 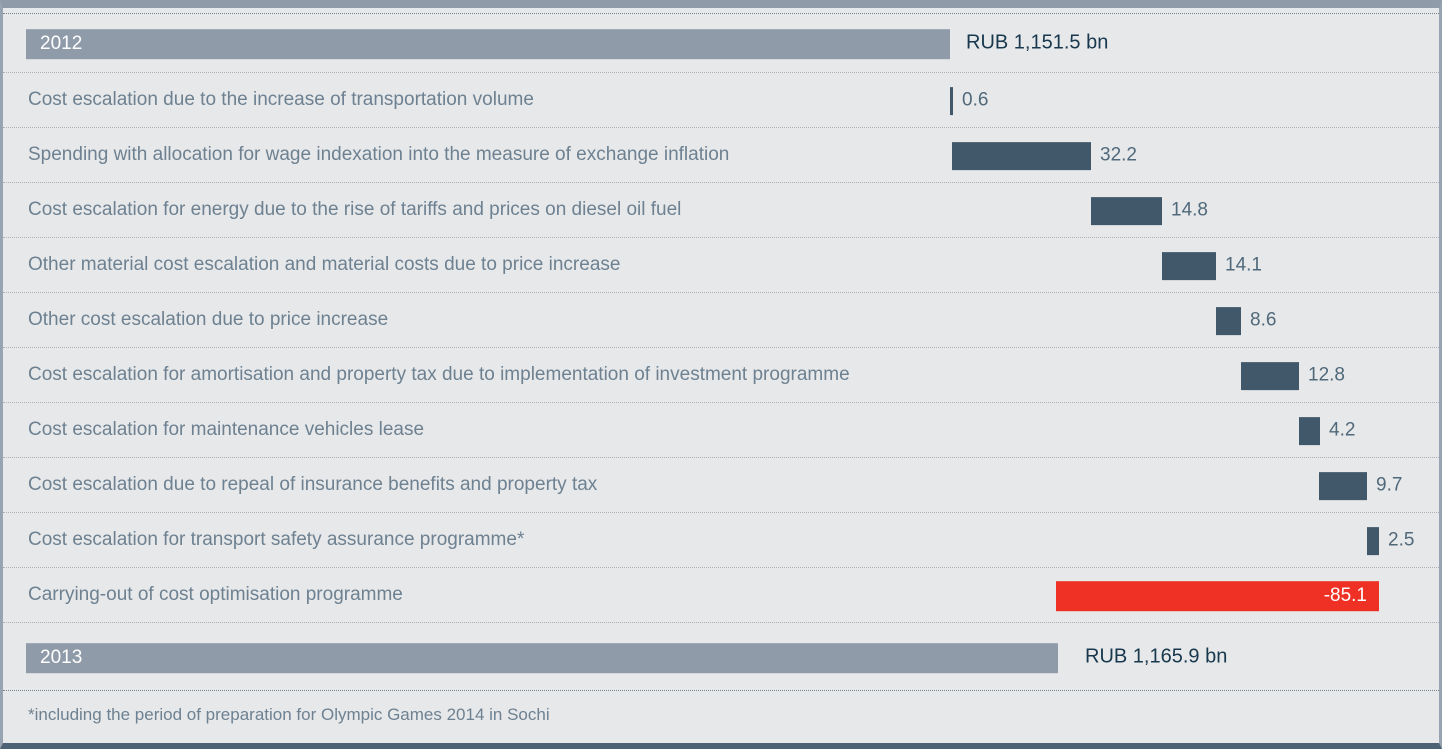 What do you see at coordinates (1217, 596) in the screenshot?
I see `waterfall-bar: -85.1` at bounding box center [1217, 596].